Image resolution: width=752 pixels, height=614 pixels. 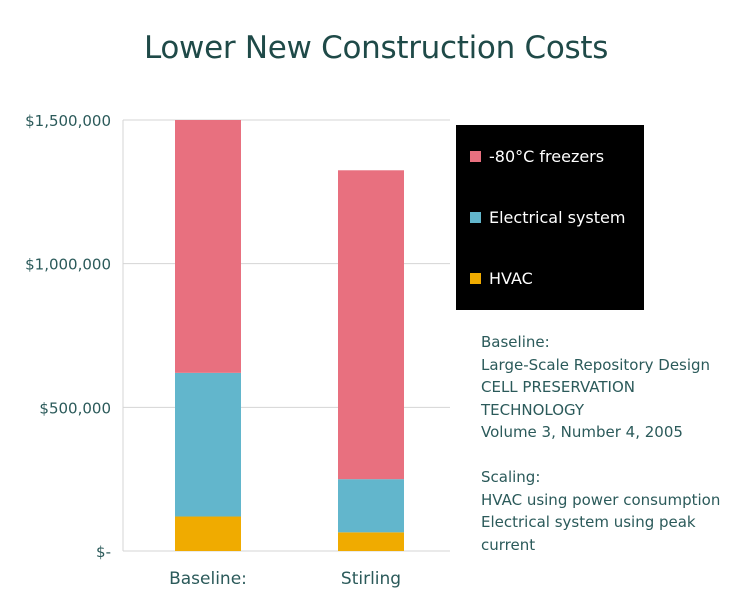 I want to click on legend-swatch-hvac, so click(x=475, y=278).